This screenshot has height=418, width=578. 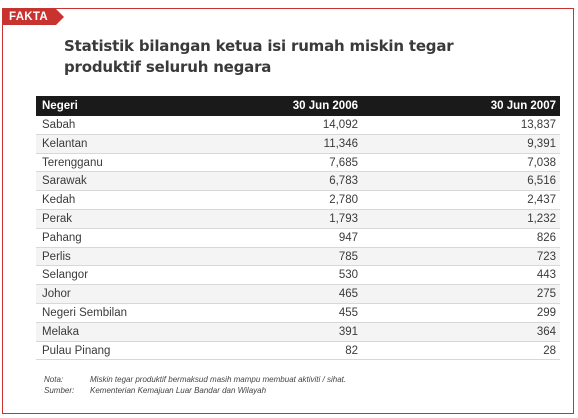 I want to click on value-2006-cell: 14,092, so click(x=340, y=125).